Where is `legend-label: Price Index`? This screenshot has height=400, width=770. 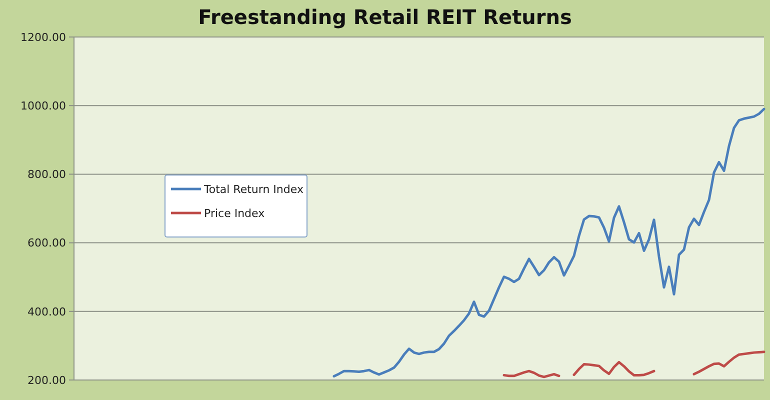 legend-label: Price Index is located at coordinates (235, 213).